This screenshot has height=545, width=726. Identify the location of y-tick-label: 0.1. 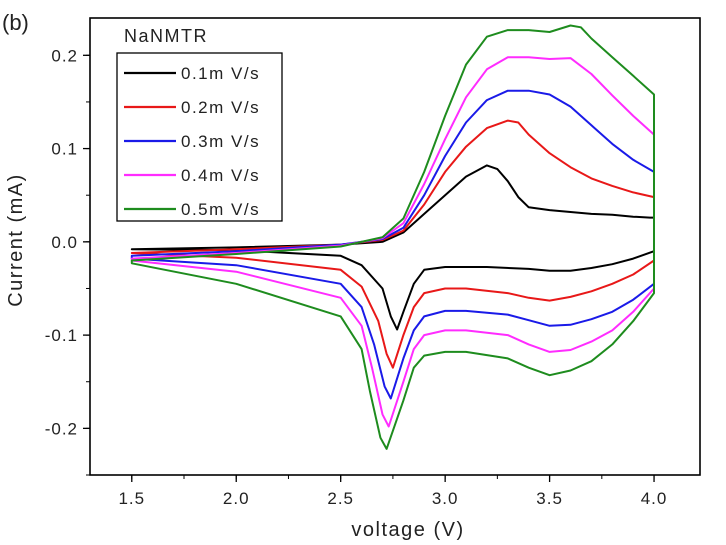
(64, 149).